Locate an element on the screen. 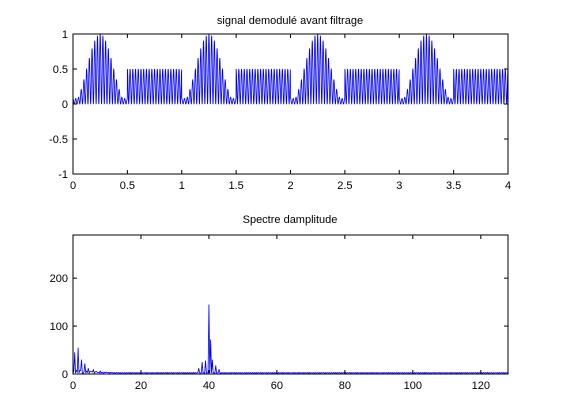  signal-plot-title: signal demodulé avant filtrage is located at coordinates (290, 21).